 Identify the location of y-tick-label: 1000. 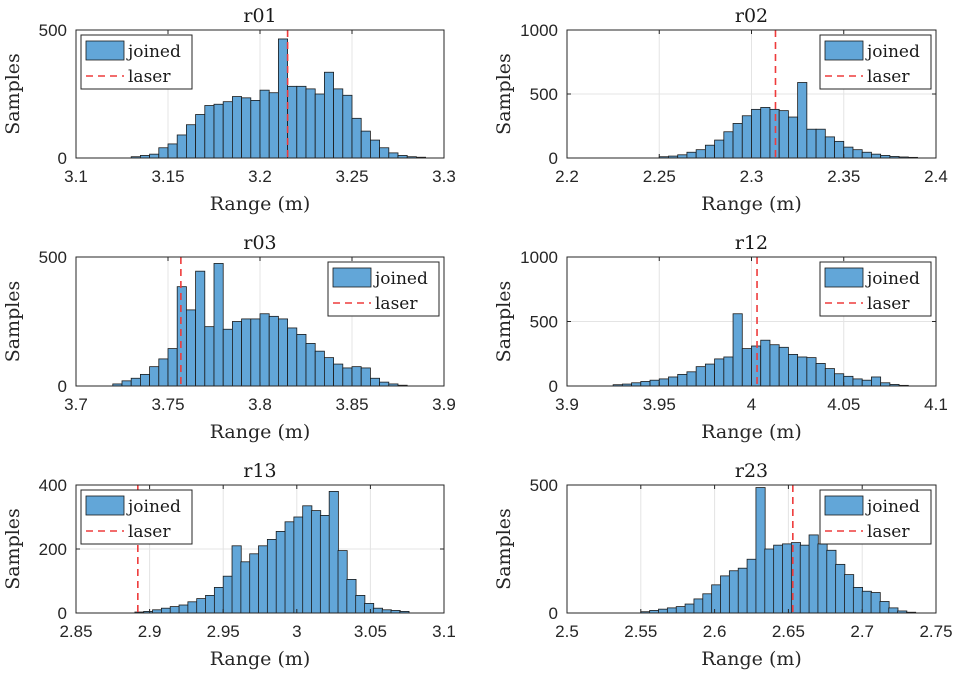
(539, 30).